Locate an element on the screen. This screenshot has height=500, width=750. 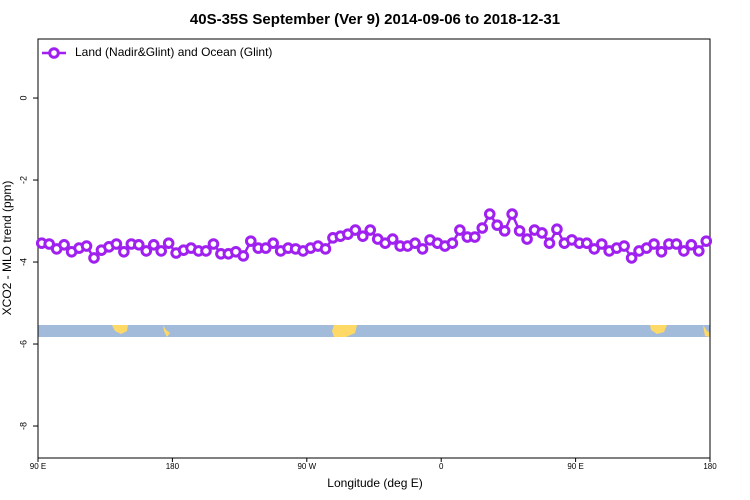
y-tick-label: 0 is located at coordinates (23, 98).